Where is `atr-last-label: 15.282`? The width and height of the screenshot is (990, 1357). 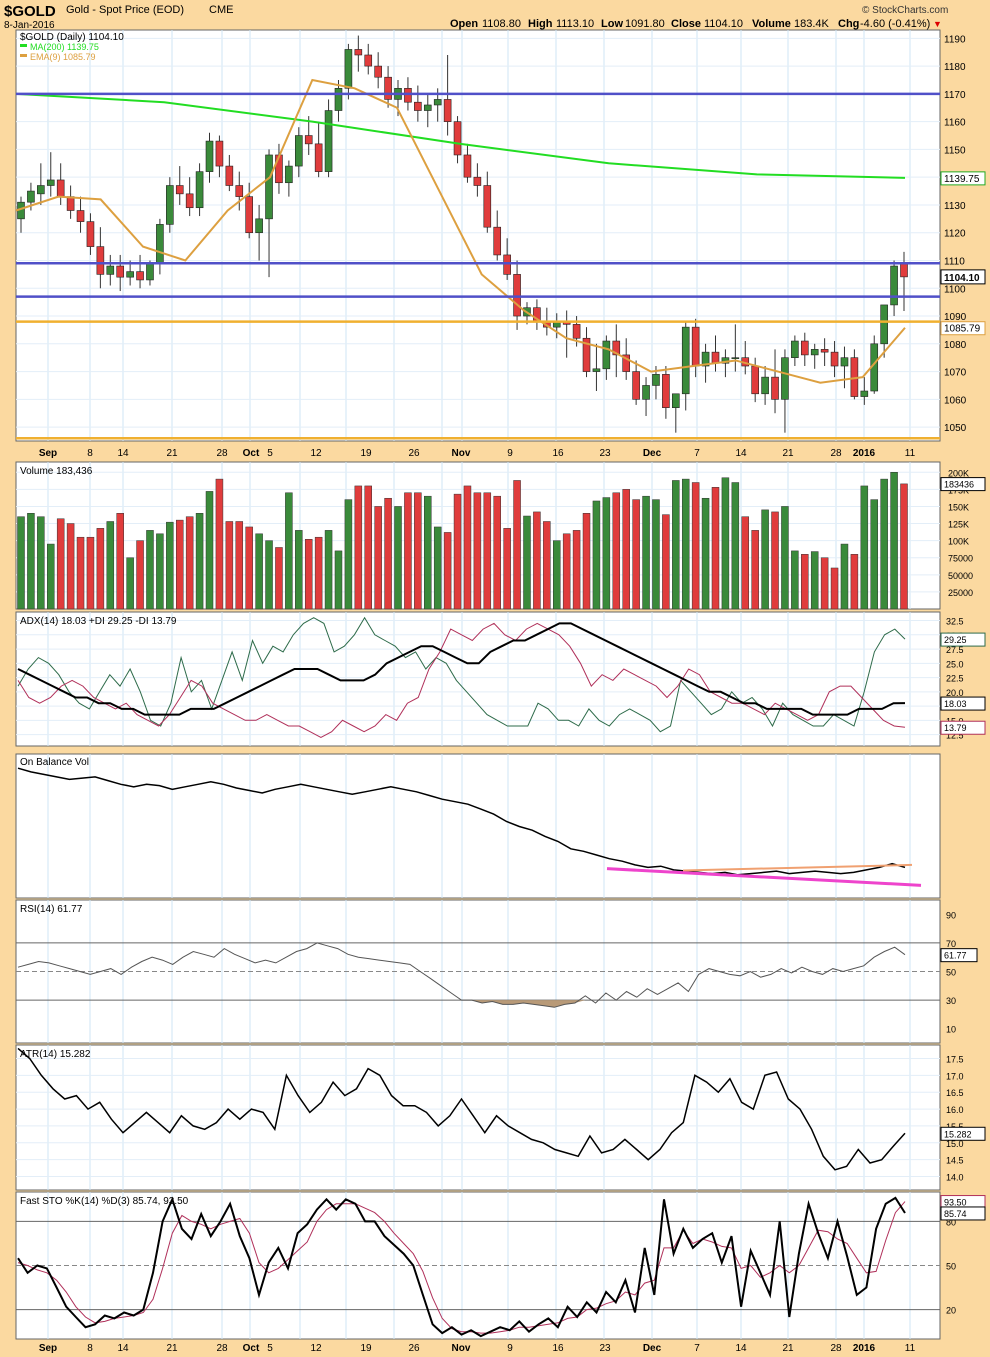 atr-last-label: 15.282 is located at coordinates (958, 1134).